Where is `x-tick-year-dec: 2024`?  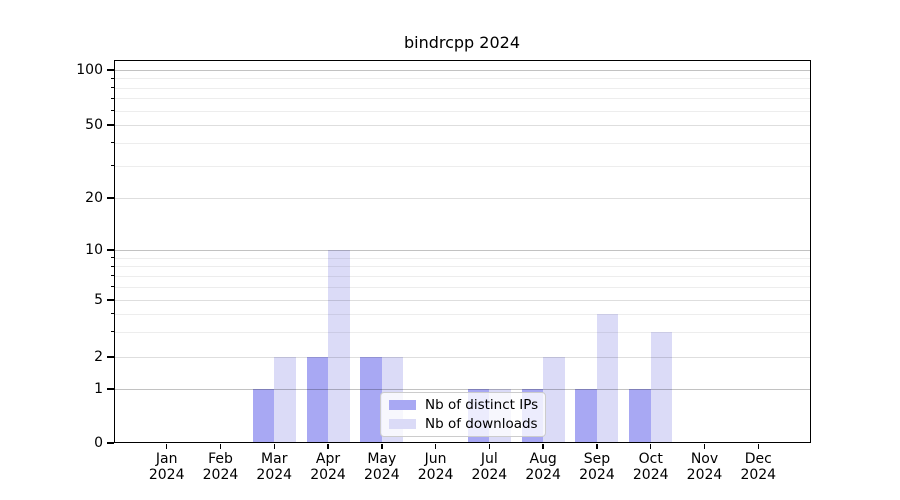 x-tick-year-dec: 2024 is located at coordinates (758, 475).